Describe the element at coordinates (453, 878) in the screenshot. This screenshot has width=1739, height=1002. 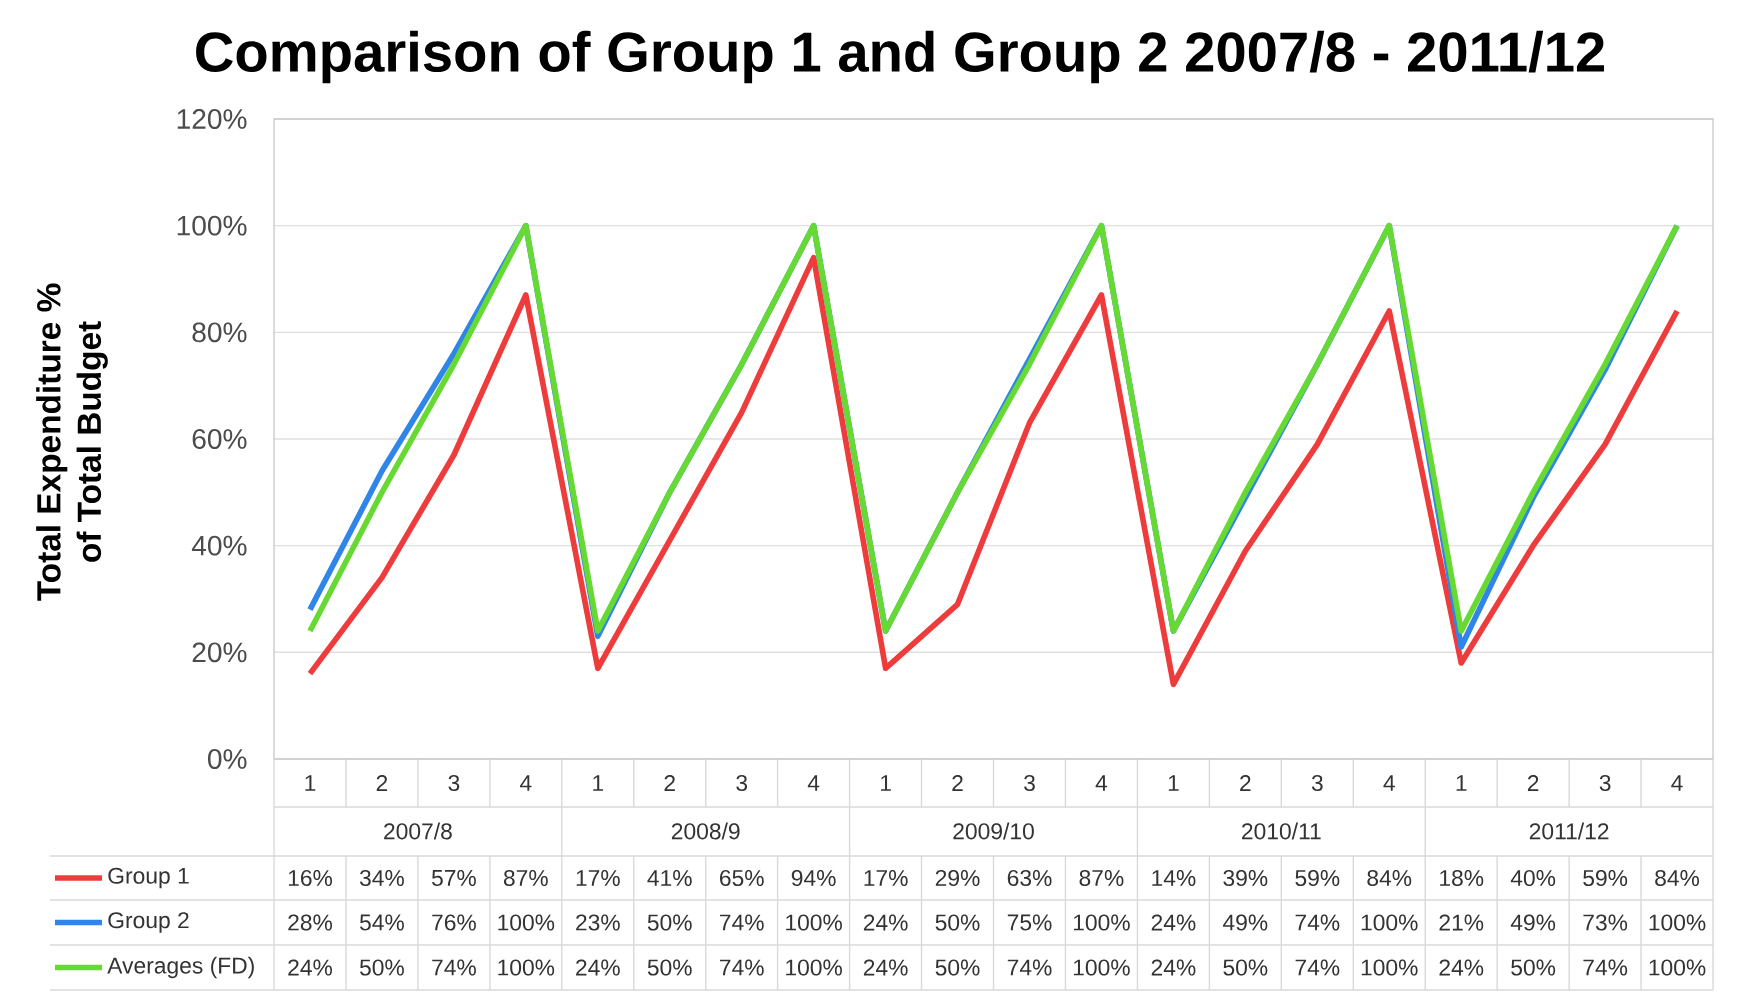
I see `data-label: 57%` at that location.